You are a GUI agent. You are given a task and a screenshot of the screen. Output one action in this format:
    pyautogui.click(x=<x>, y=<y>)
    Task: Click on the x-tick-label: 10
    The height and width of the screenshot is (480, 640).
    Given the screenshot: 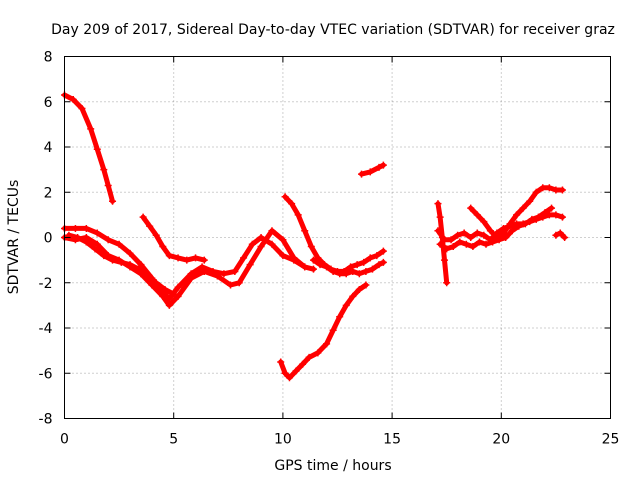 What is the action you would take?
    pyautogui.click(x=283, y=440)
    